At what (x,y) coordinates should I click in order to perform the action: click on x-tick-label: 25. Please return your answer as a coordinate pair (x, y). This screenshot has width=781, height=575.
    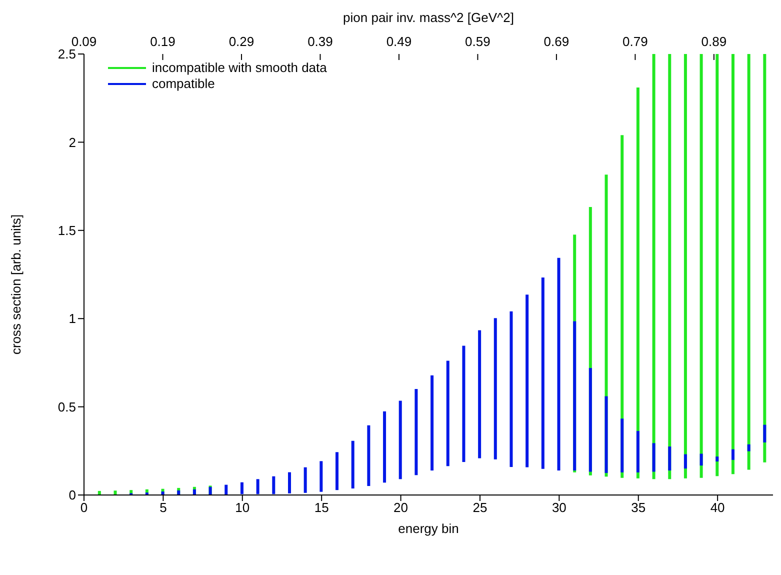
    Looking at the image, I should click on (480, 508).